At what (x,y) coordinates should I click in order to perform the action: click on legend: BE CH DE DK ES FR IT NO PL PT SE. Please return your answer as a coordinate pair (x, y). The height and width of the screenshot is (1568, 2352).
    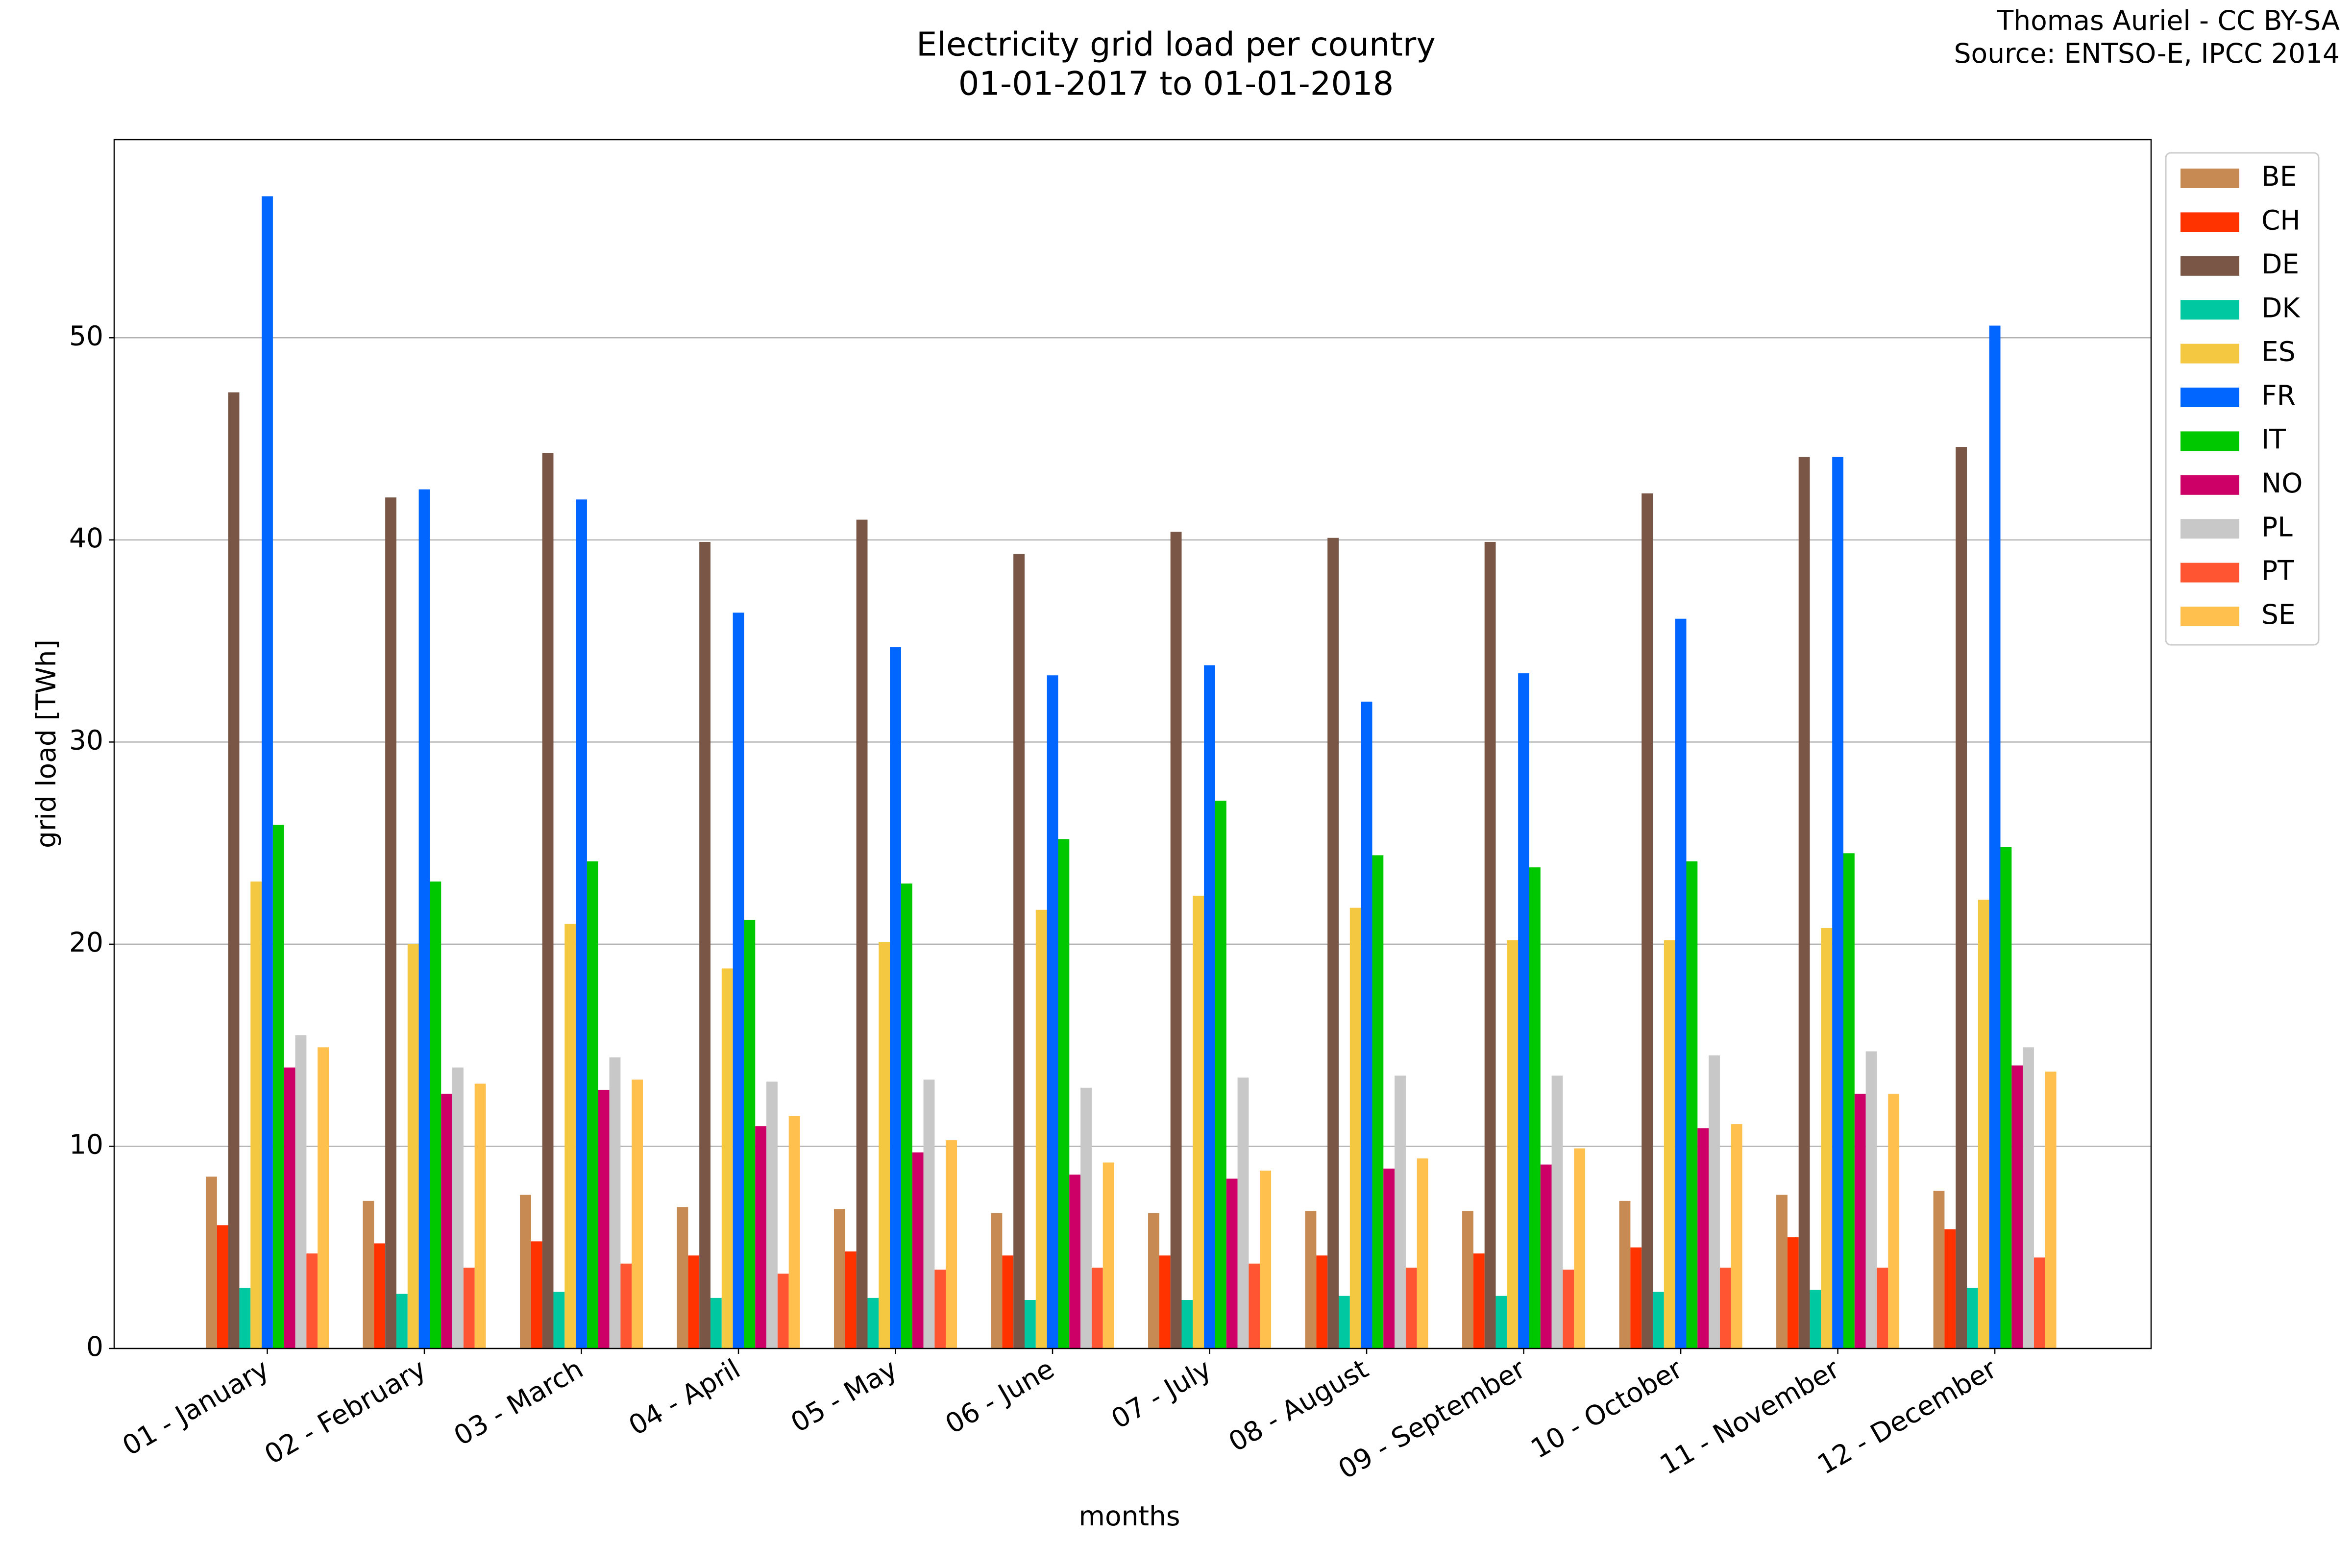
    Looking at the image, I should click on (2242, 399).